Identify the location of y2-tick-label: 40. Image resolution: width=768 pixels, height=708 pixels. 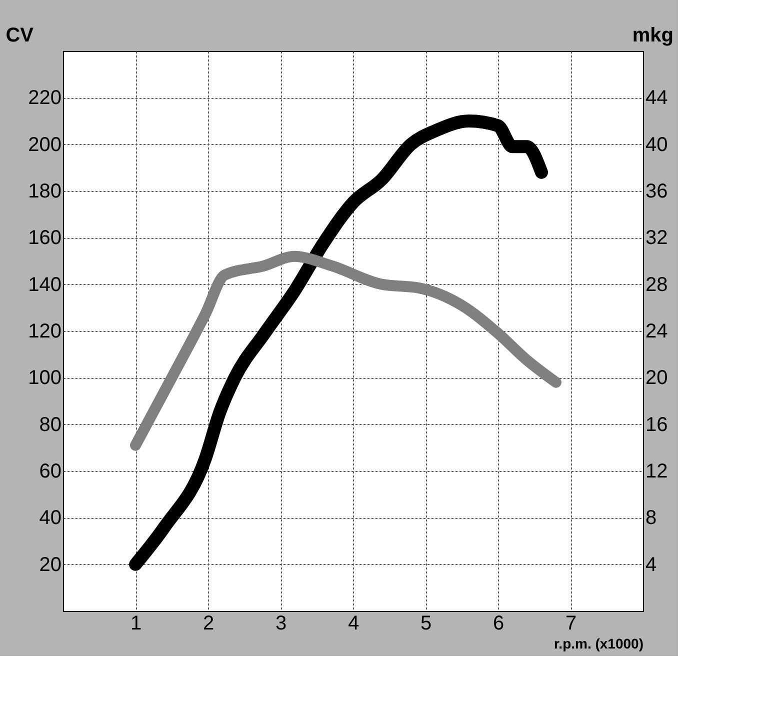
(657, 145).